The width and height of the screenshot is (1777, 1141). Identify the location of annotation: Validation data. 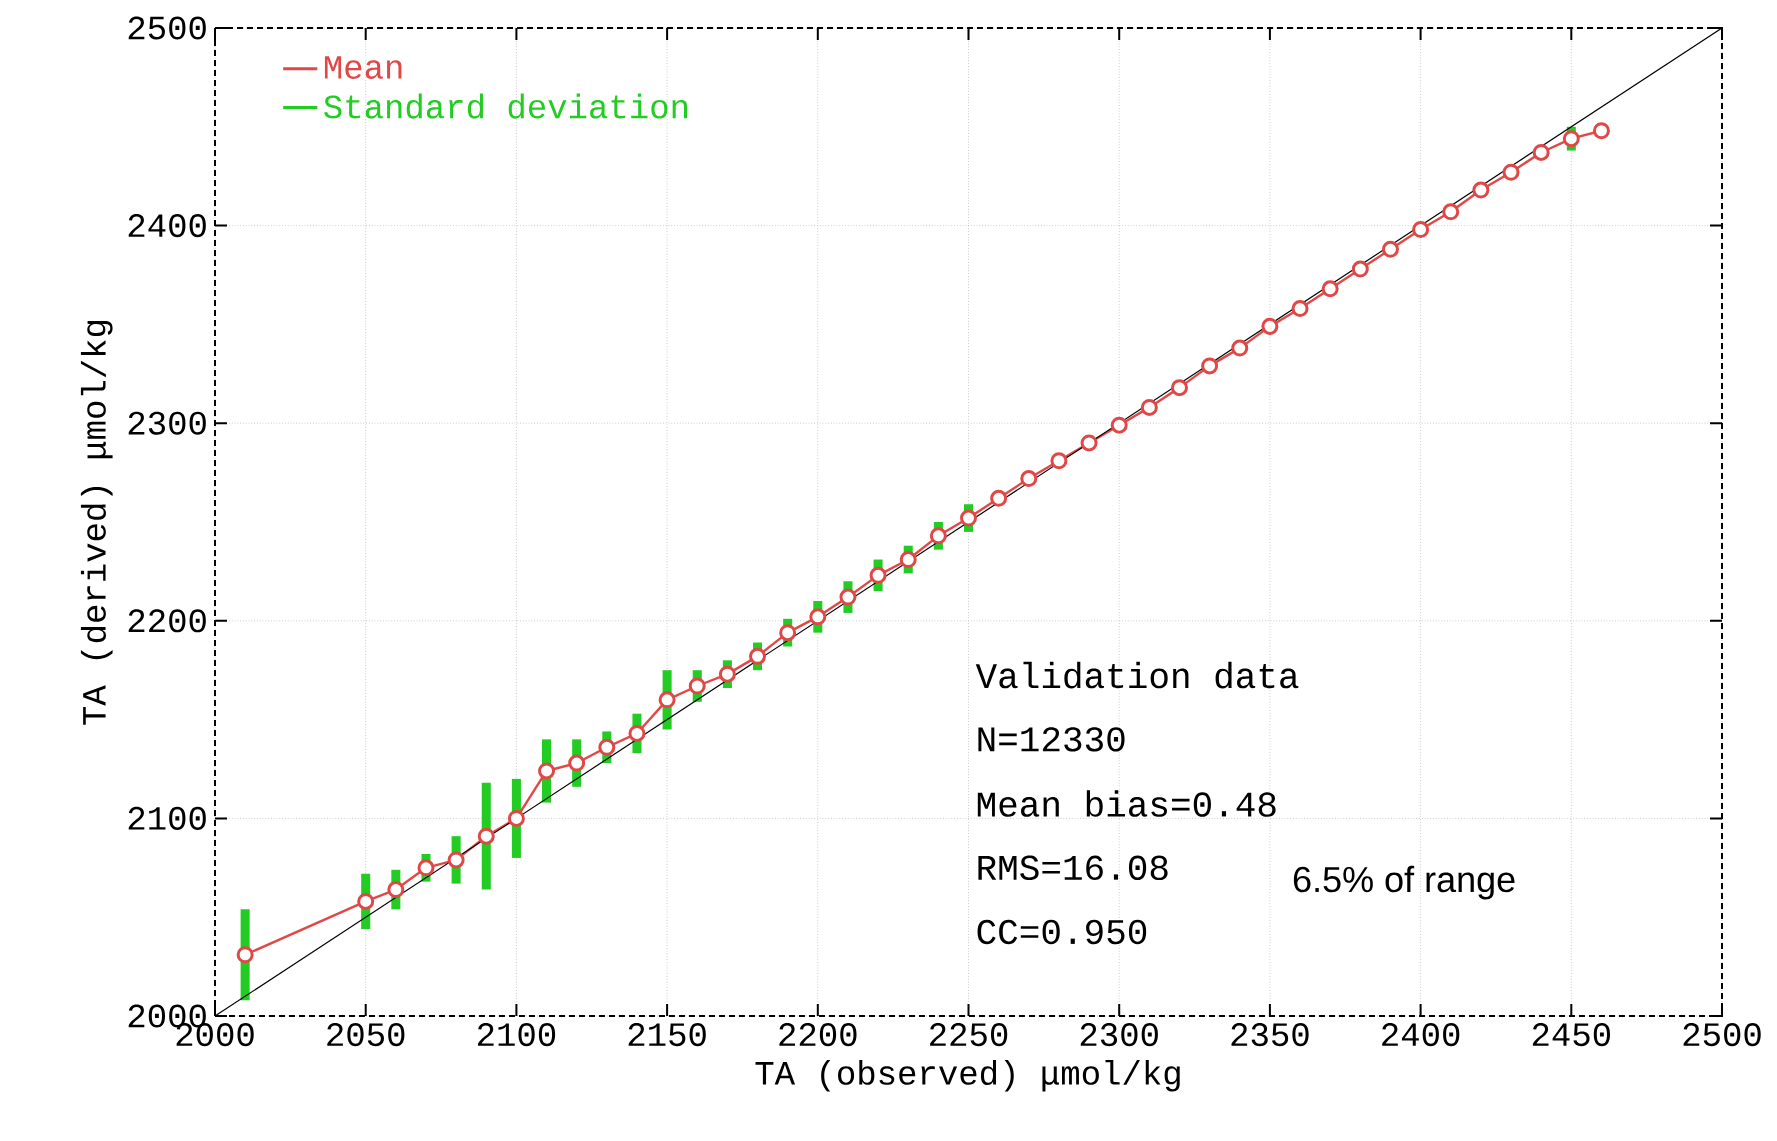
(1137, 675).